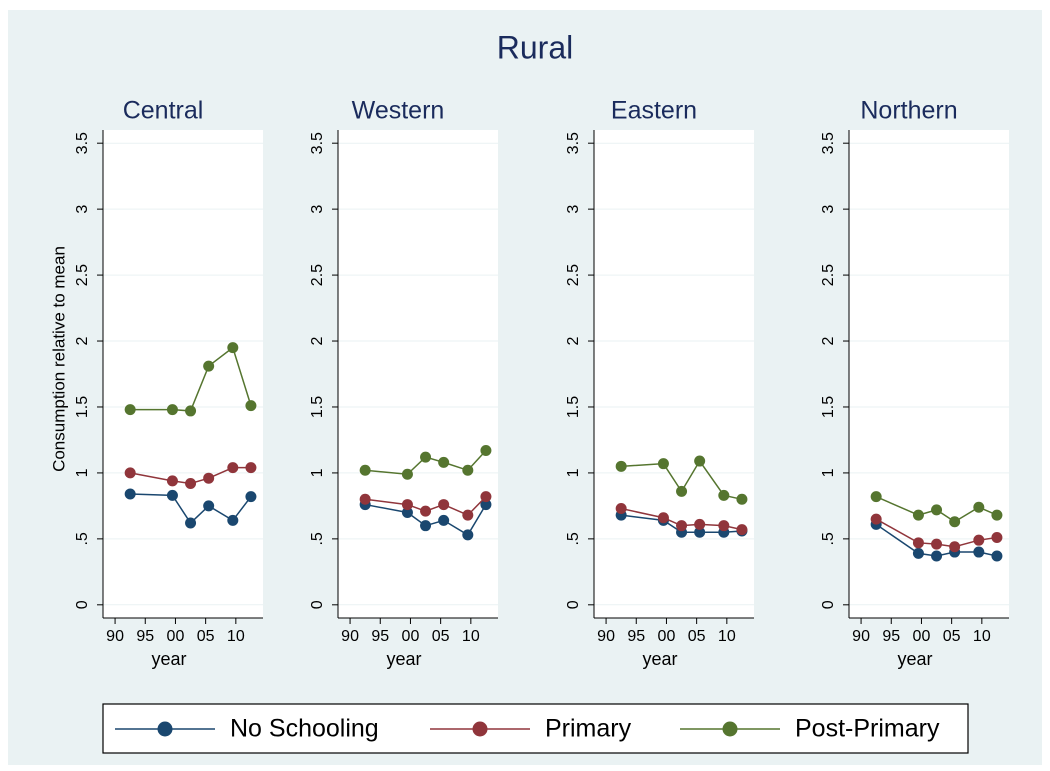 The image size is (1050, 771). I want to click on y-tick-label: 3, so click(82, 209).